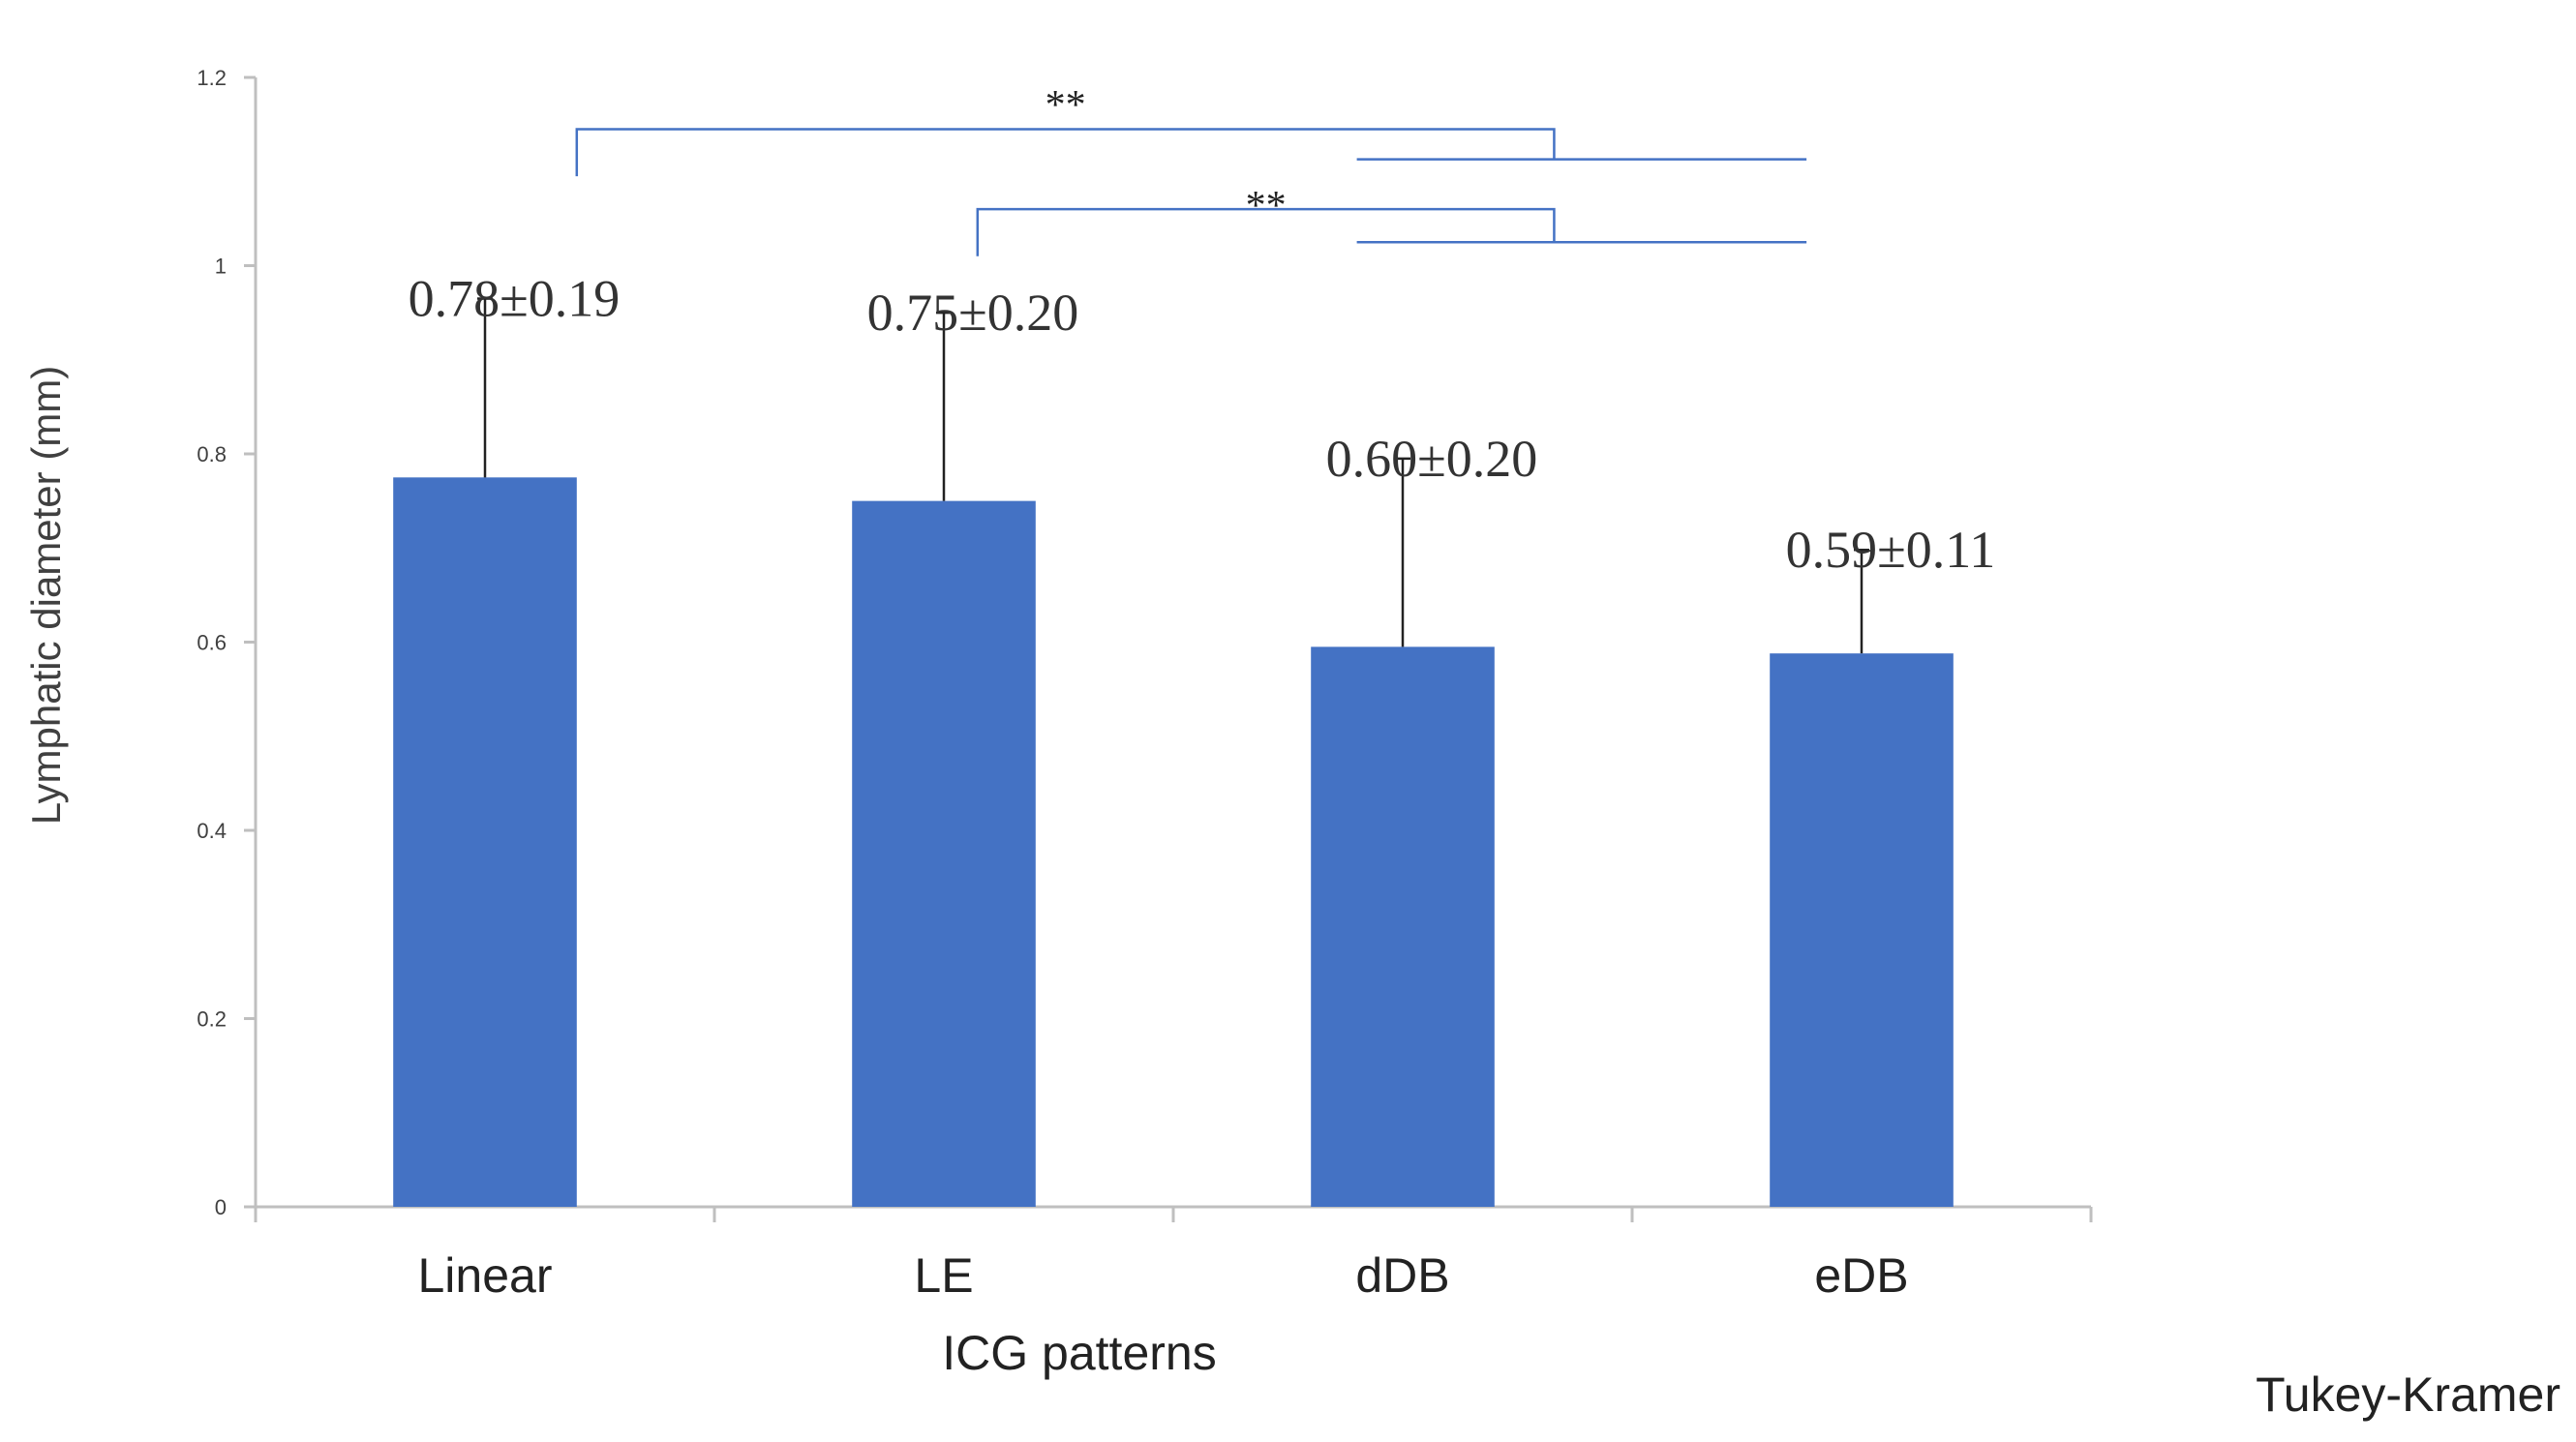 The height and width of the screenshot is (1442, 2576). Describe the element at coordinates (2408, 1394) in the screenshot. I see `method-note: Tukey-Kramer` at that location.